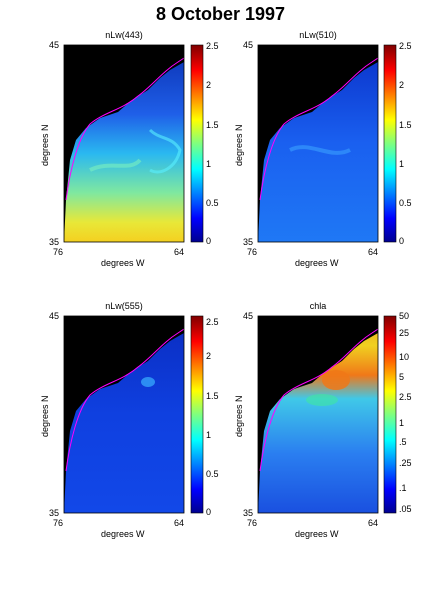 The height and width of the screenshot is (594, 441). Describe the element at coordinates (404, 316) in the screenshot. I see `colorbar-tick: 50` at that location.